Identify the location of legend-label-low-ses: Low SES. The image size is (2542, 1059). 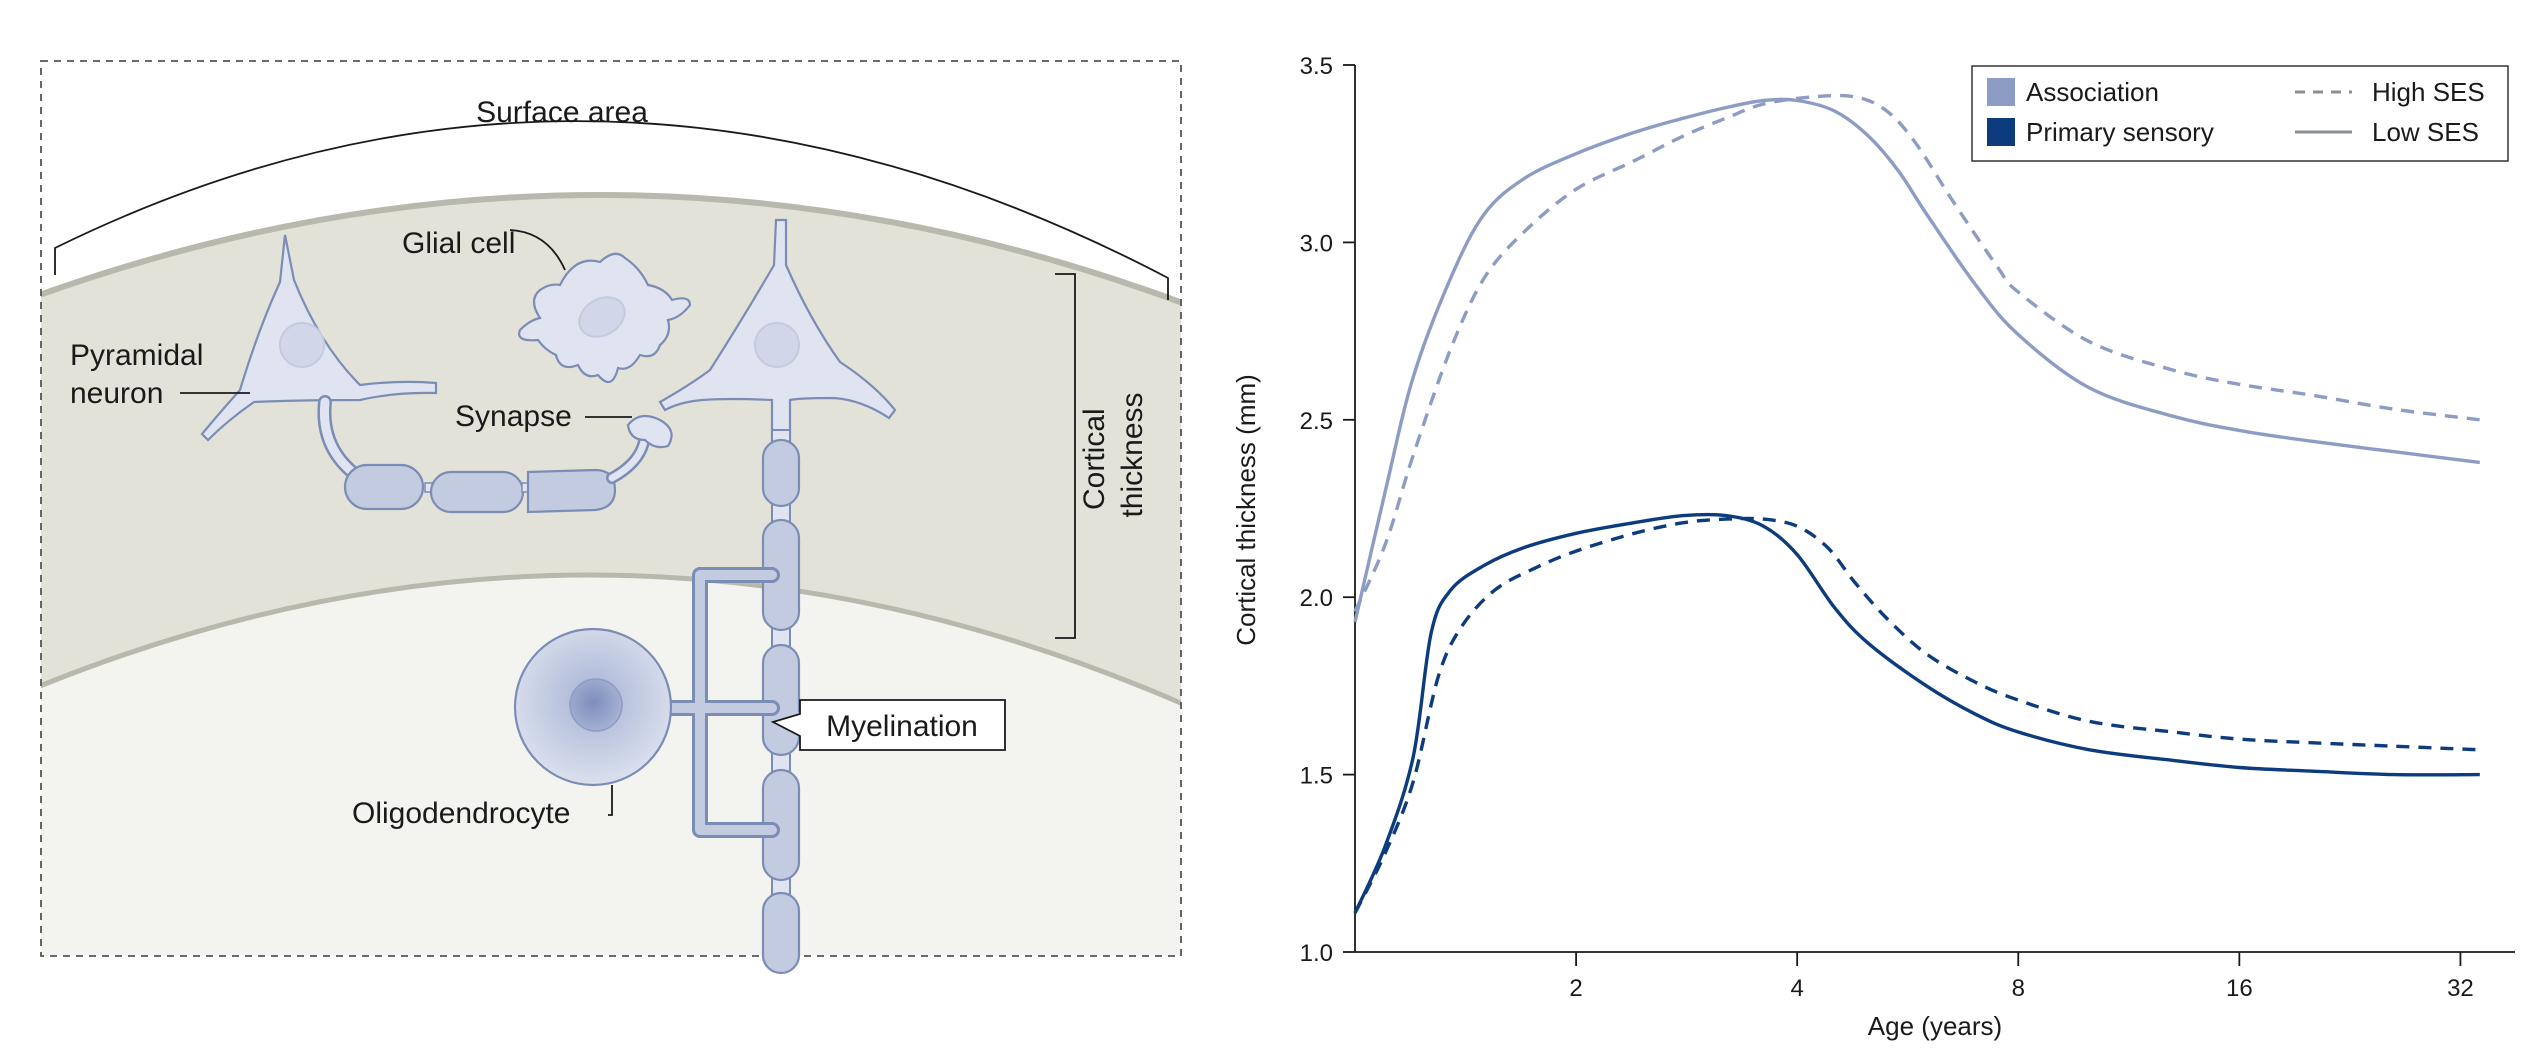
(2425, 132).